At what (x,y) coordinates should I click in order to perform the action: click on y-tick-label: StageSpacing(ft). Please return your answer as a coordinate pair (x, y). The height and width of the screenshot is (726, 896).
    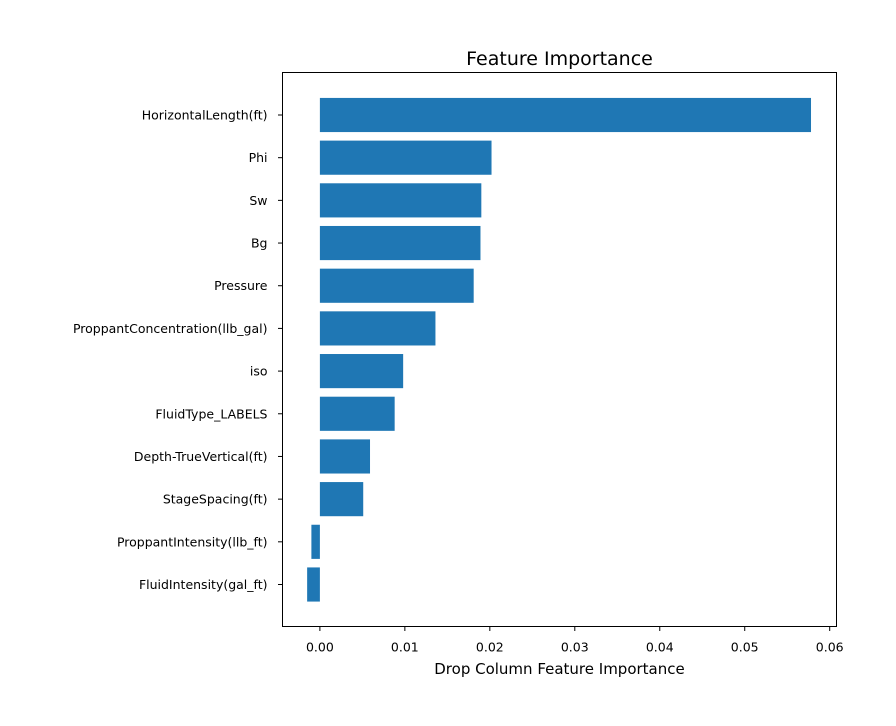
    Looking at the image, I should click on (215, 499).